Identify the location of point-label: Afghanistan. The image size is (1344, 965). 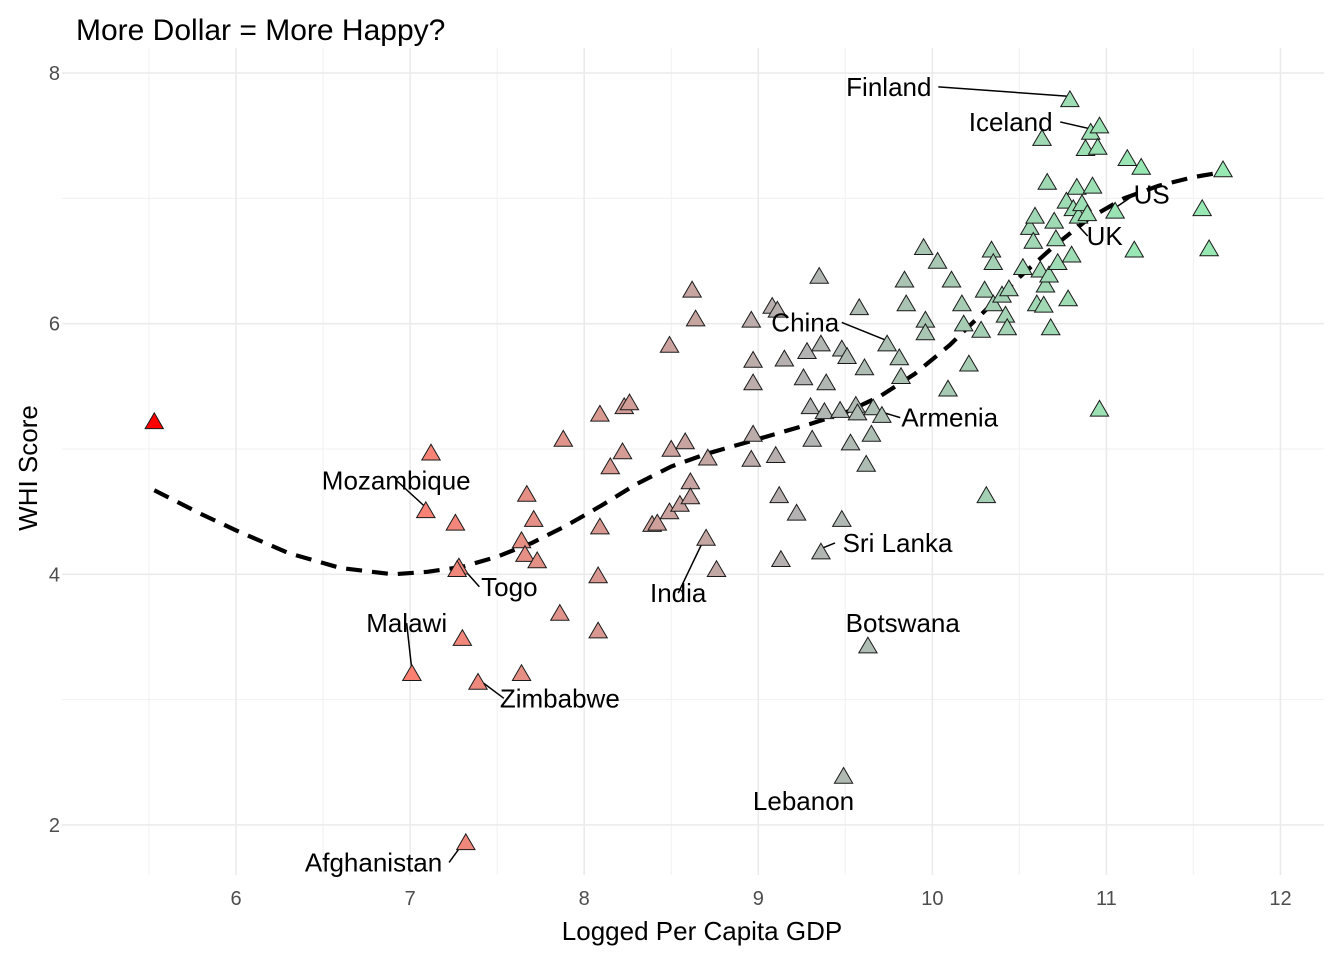
(373, 862).